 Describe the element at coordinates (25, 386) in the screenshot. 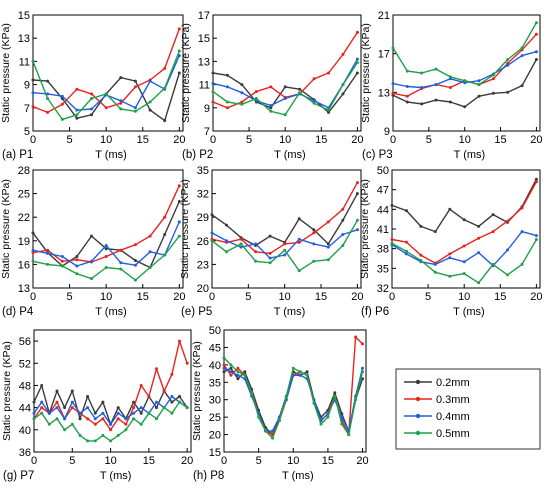

I see `y-tick-label: 48` at that location.